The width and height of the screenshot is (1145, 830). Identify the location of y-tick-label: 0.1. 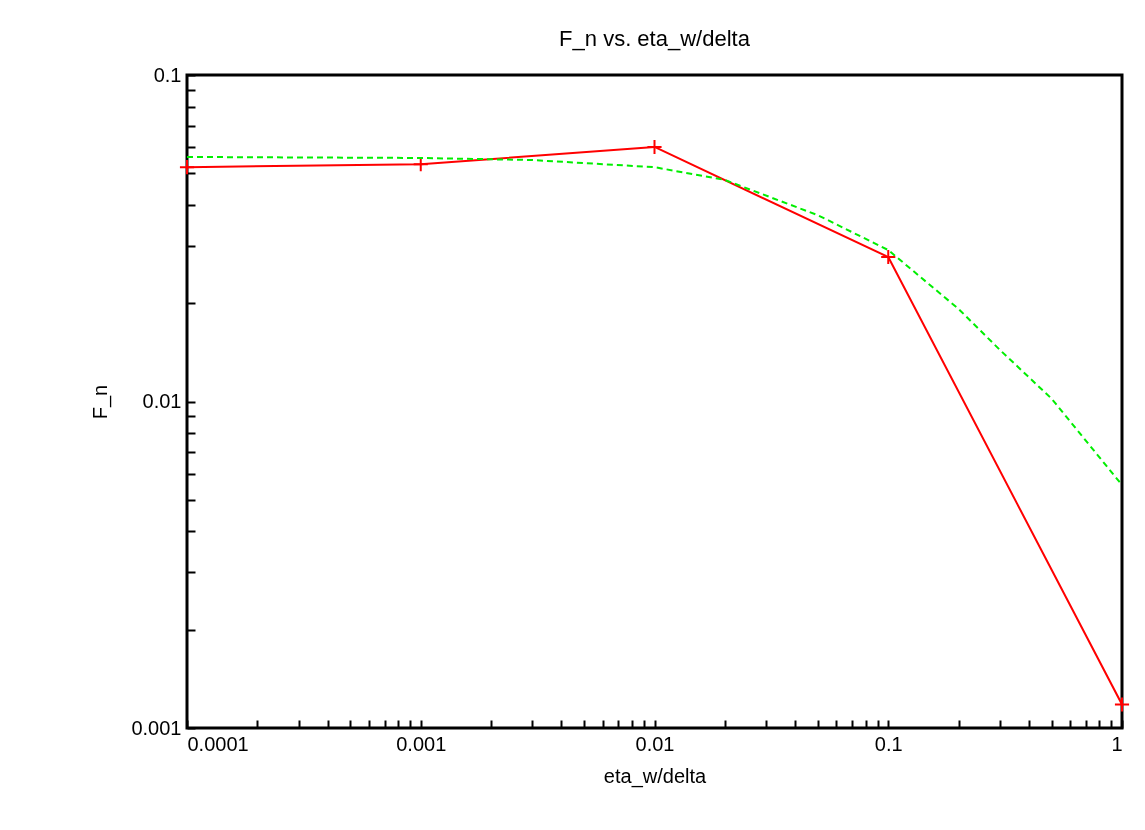
(167, 74).